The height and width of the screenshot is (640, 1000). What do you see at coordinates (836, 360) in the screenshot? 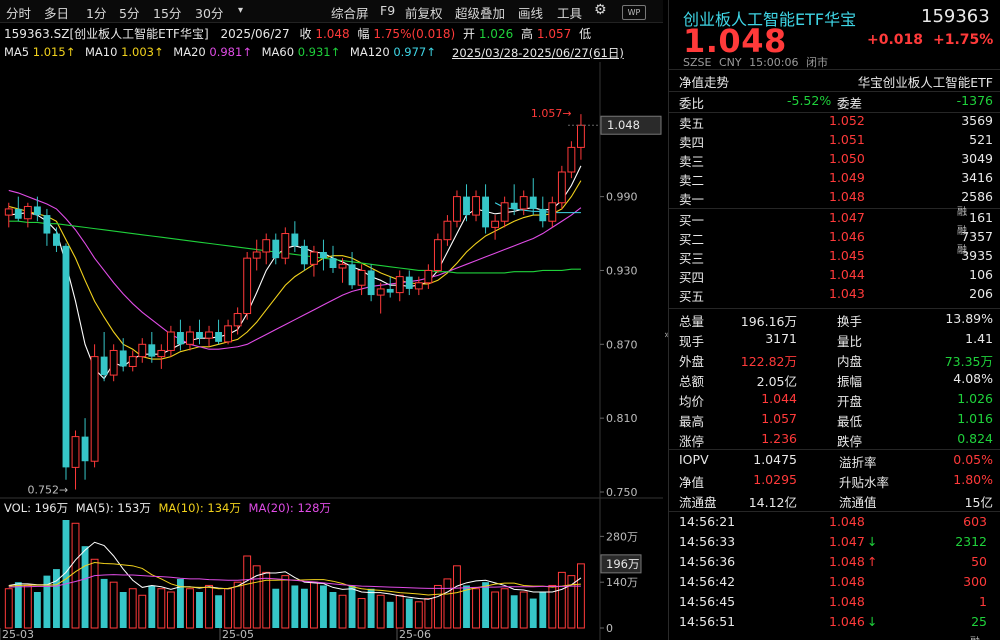
I see `stat-row: 外盘 122.82万 内盘 73.35万` at bounding box center [836, 360].